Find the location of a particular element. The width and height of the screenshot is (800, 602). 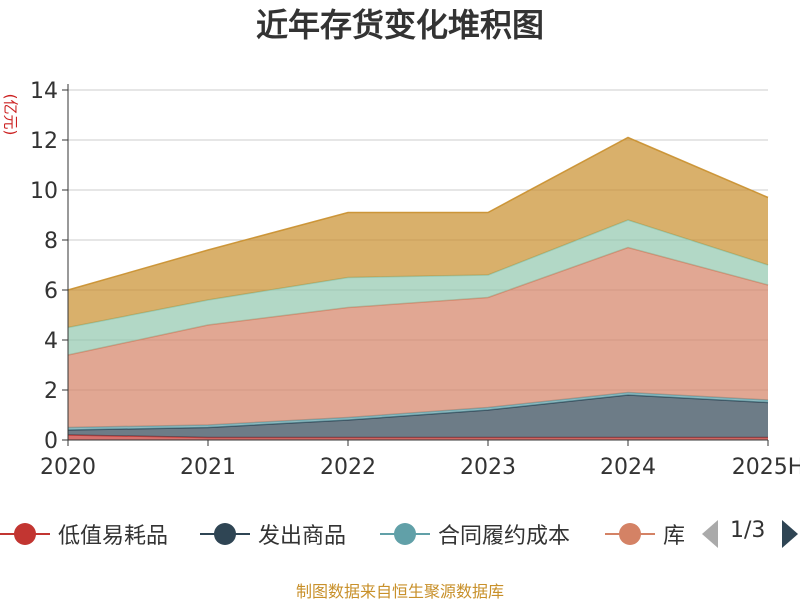

y-tick-label-8: 8 is located at coordinates (51, 241).